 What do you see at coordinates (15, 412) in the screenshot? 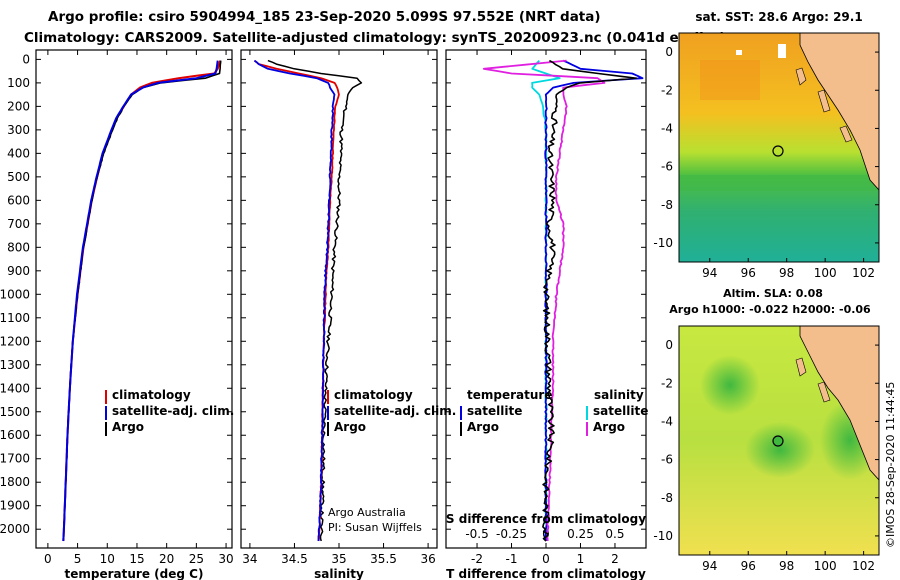
I see `depth-tick-label: 1500` at bounding box center [15, 412].